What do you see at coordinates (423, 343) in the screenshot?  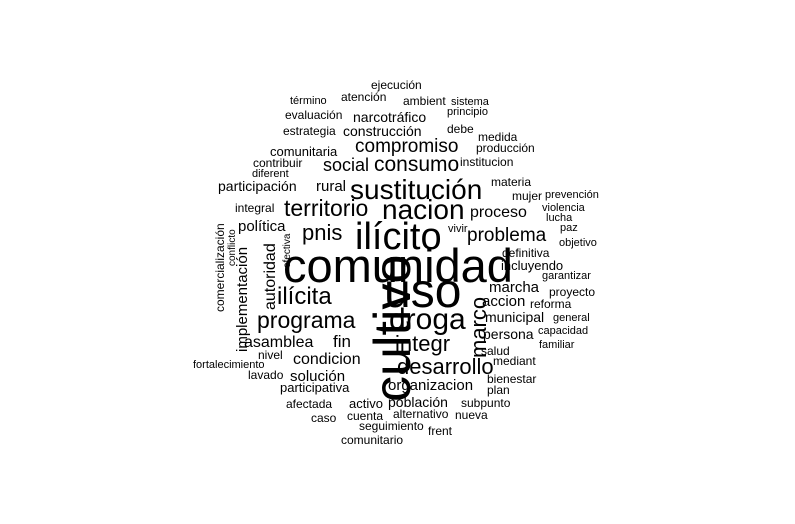 I see `word-integr: integr` at bounding box center [423, 343].